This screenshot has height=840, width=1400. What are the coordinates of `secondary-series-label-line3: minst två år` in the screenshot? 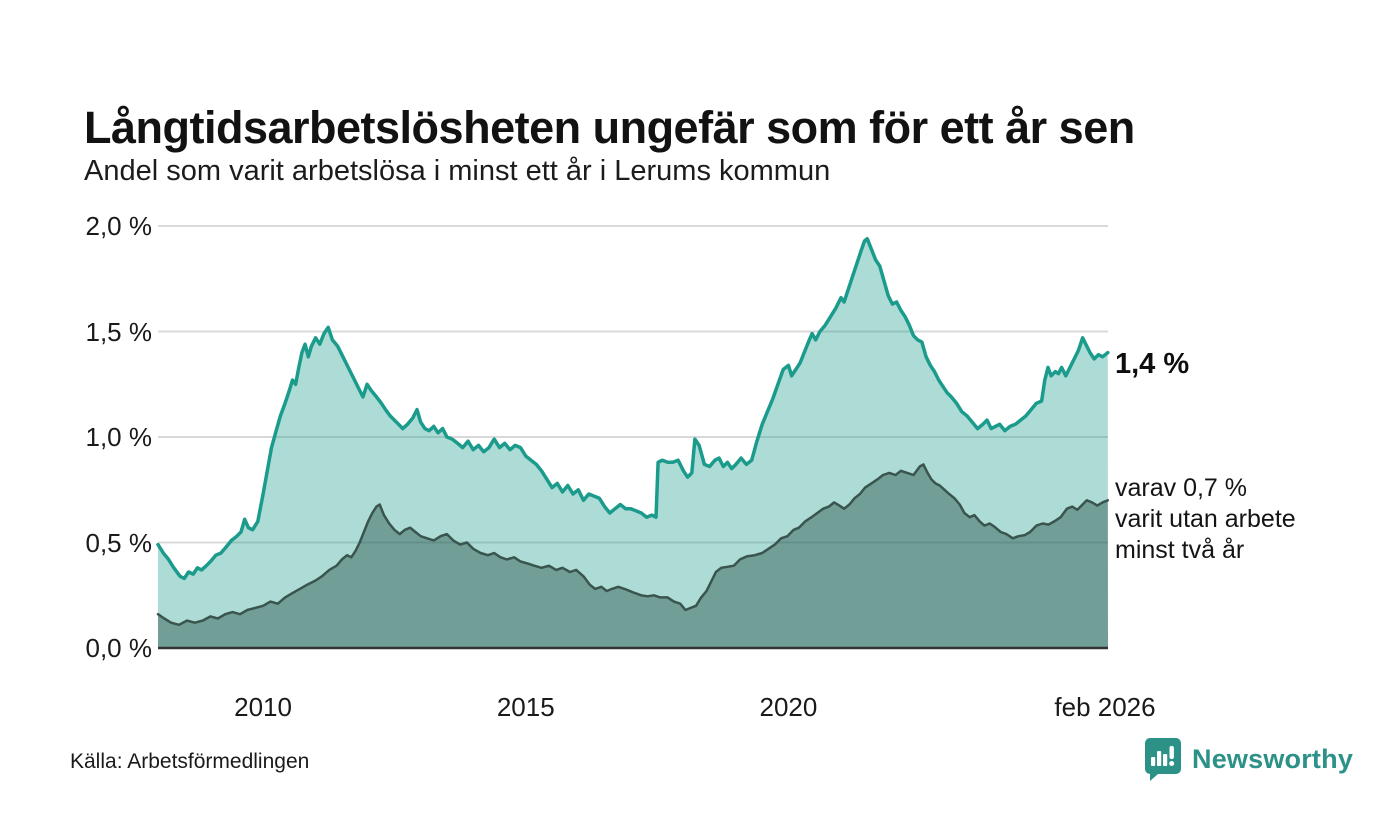 It's located at (1180, 550).